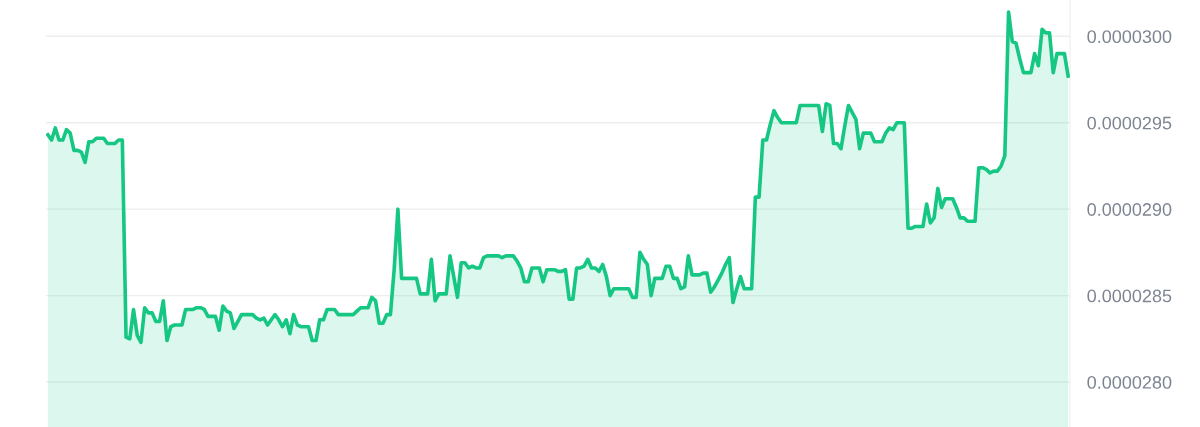 Image resolution: width=1200 pixels, height=427 pixels. Describe the element at coordinates (1129, 209) in the screenshot. I see `y-tick-label: 0.0000290` at that location.